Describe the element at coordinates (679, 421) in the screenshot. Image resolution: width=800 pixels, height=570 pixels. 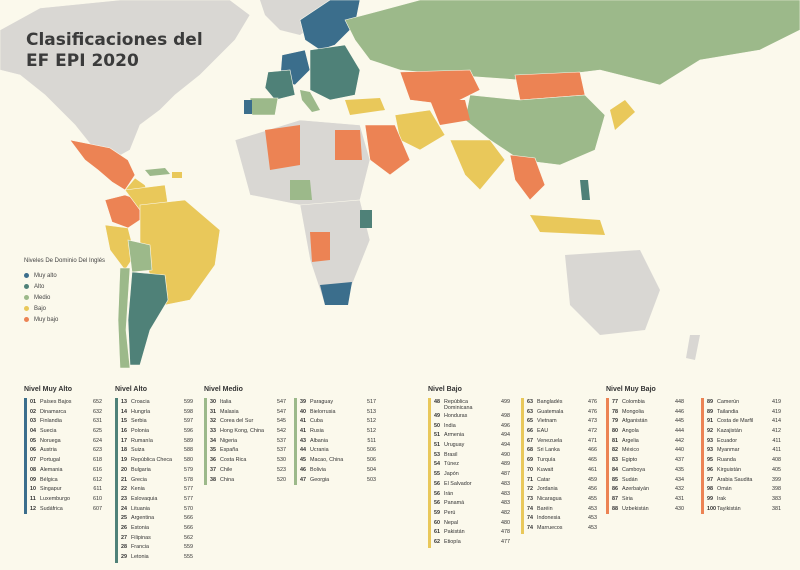
I see `score: 445` at that location.